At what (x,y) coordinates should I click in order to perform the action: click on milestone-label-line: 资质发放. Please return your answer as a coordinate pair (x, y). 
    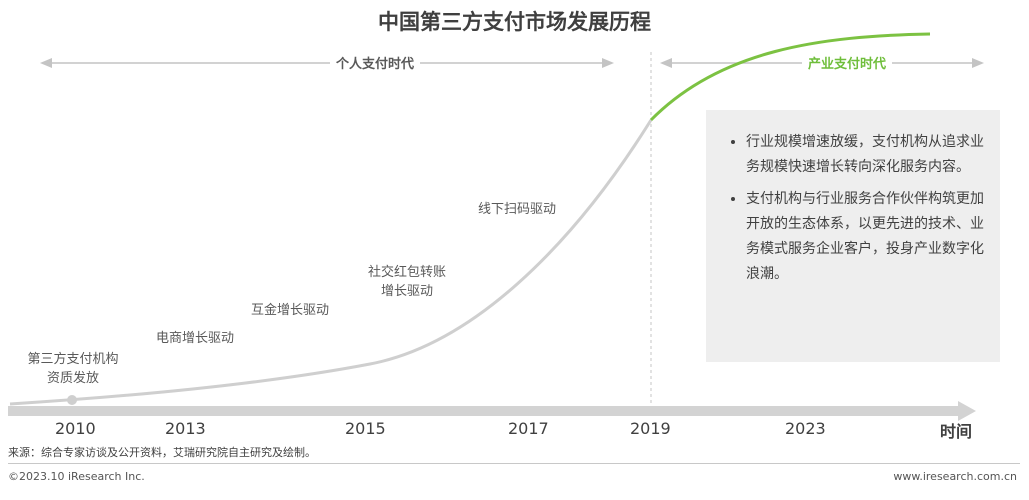
    Looking at the image, I should click on (72, 378).